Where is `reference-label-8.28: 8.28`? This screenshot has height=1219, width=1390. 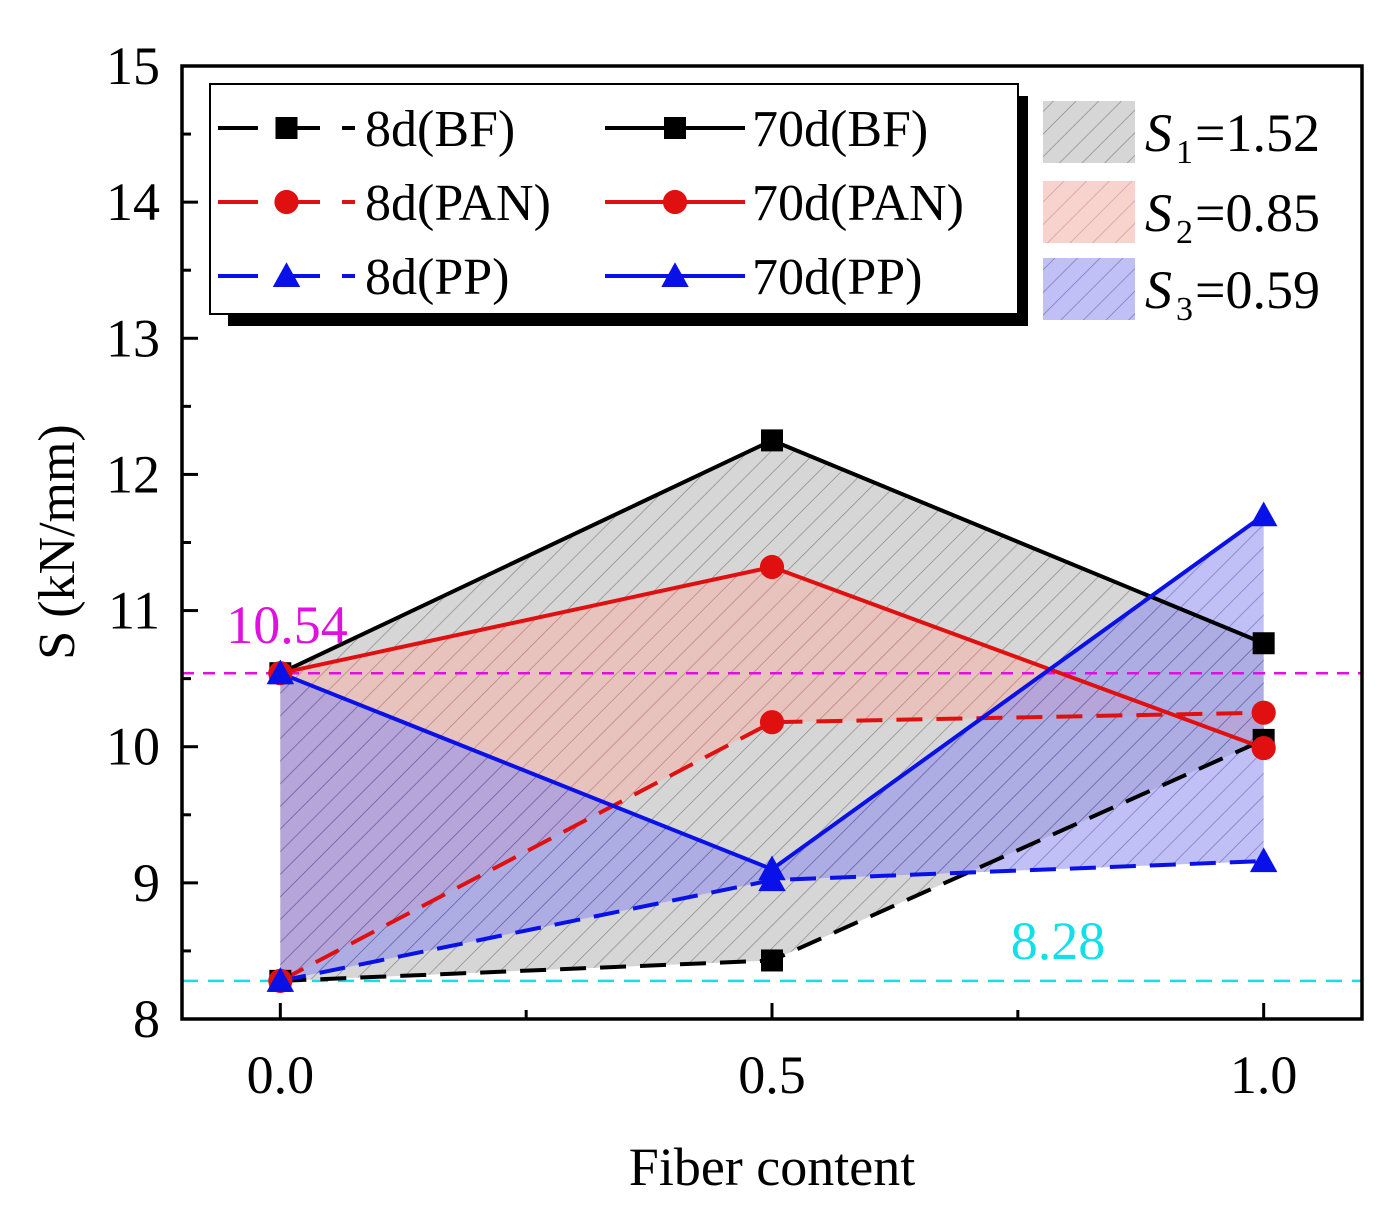 reference-label-8.28: 8.28 is located at coordinates (1058, 941).